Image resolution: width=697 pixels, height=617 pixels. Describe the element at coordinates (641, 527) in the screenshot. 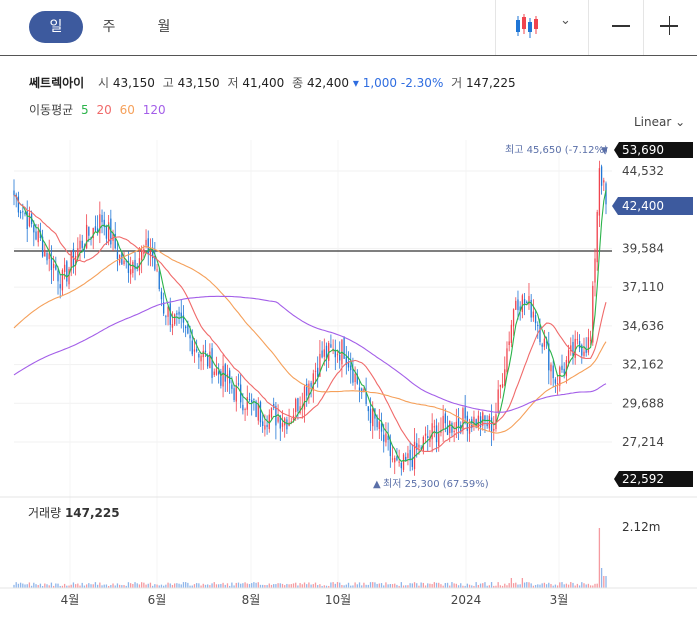

I see `volume-axis-max: 2.12m` at that location.